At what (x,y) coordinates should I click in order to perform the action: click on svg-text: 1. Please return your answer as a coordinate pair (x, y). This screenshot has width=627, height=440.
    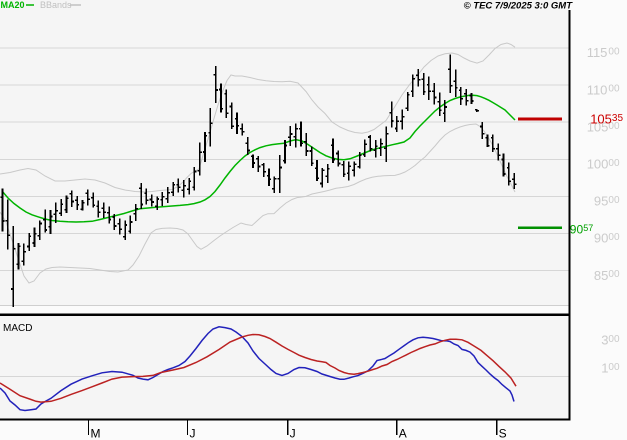
    Looking at the image, I should click on (604, 367).